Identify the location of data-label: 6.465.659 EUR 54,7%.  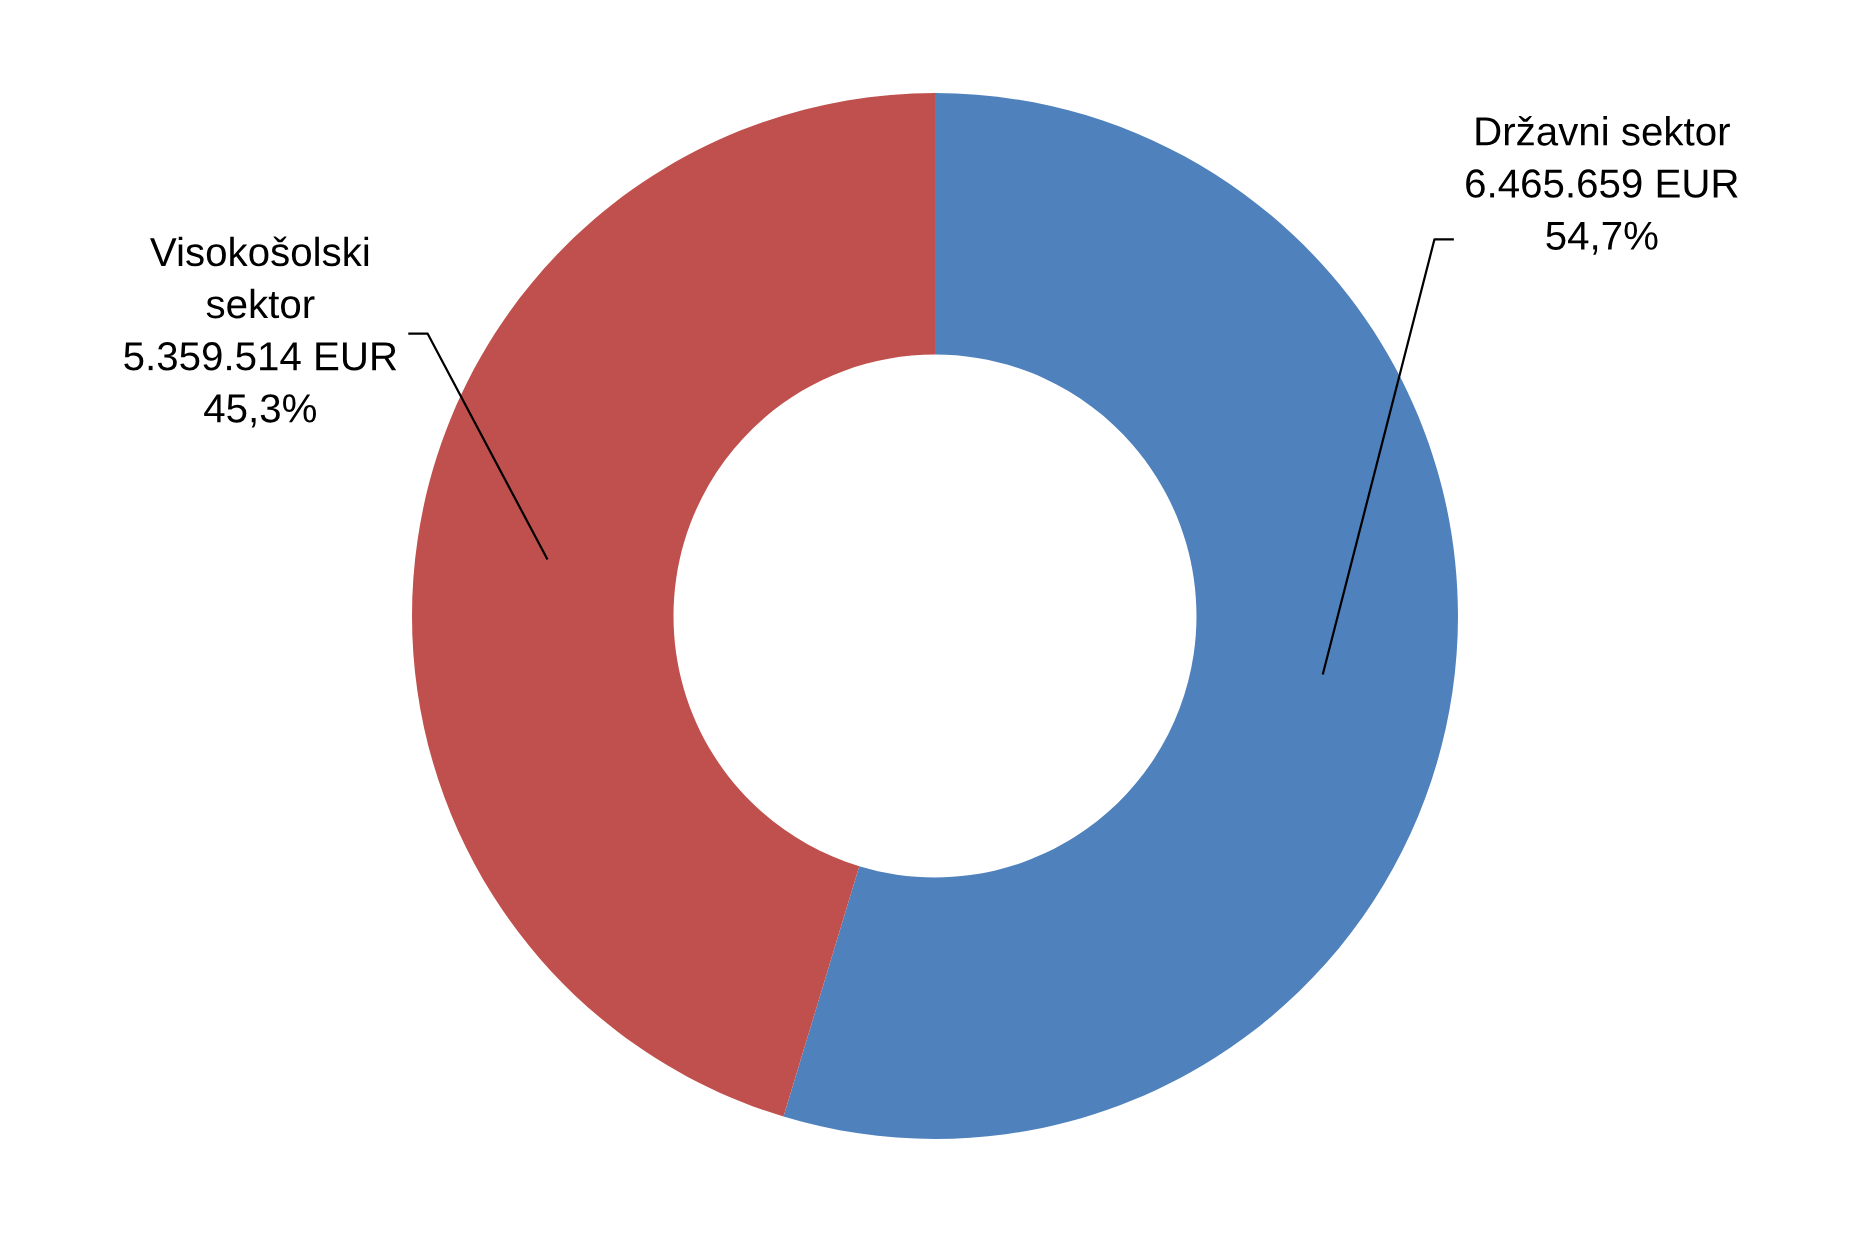
(1602, 212).